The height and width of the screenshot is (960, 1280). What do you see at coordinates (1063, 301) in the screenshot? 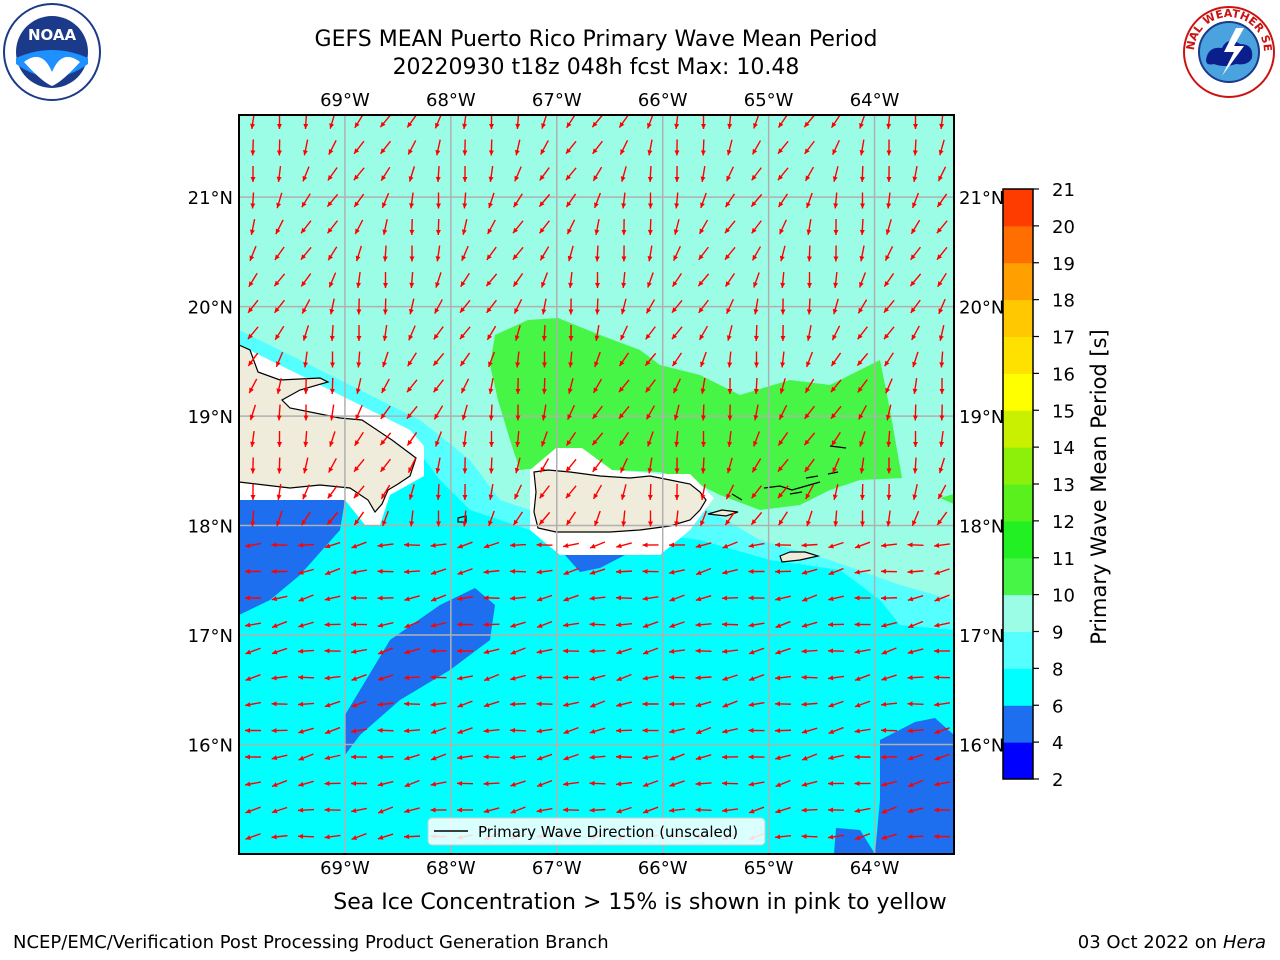
I see `colorbar-tick-label: 18` at bounding box center [1063, 301].